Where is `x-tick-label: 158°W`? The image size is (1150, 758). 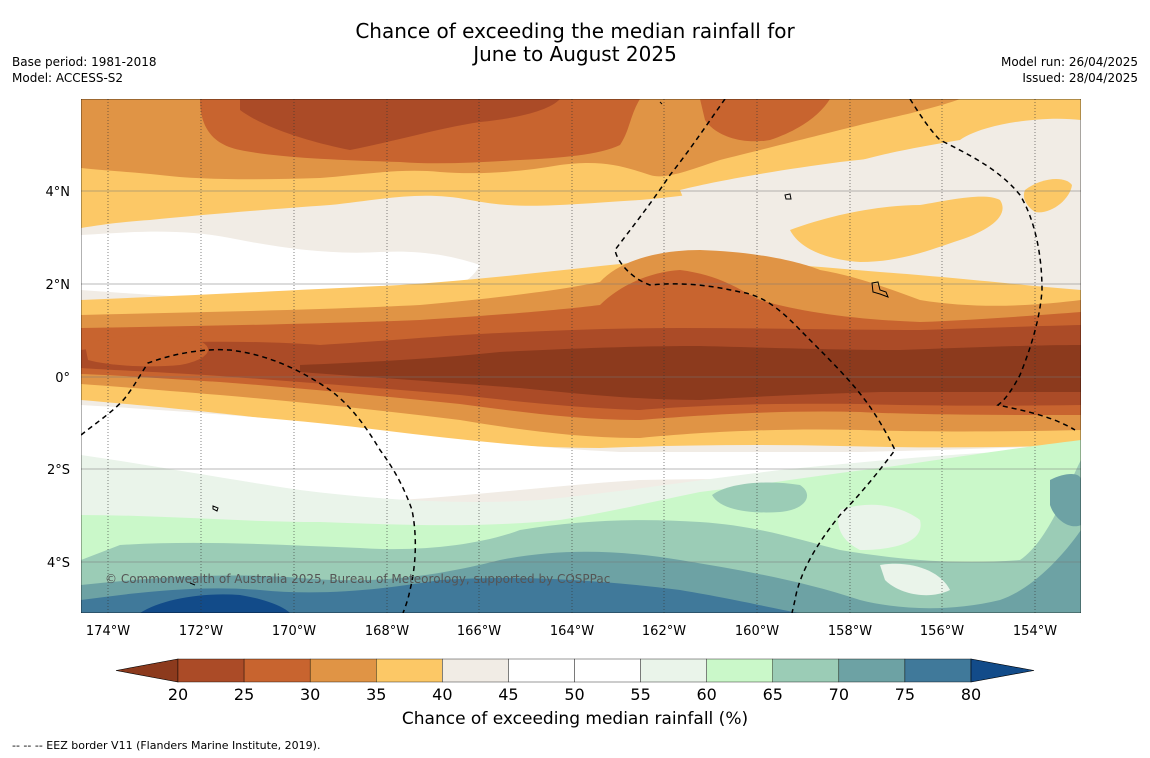 x-tick-label: 158°W is located at coordinates (850, 631).